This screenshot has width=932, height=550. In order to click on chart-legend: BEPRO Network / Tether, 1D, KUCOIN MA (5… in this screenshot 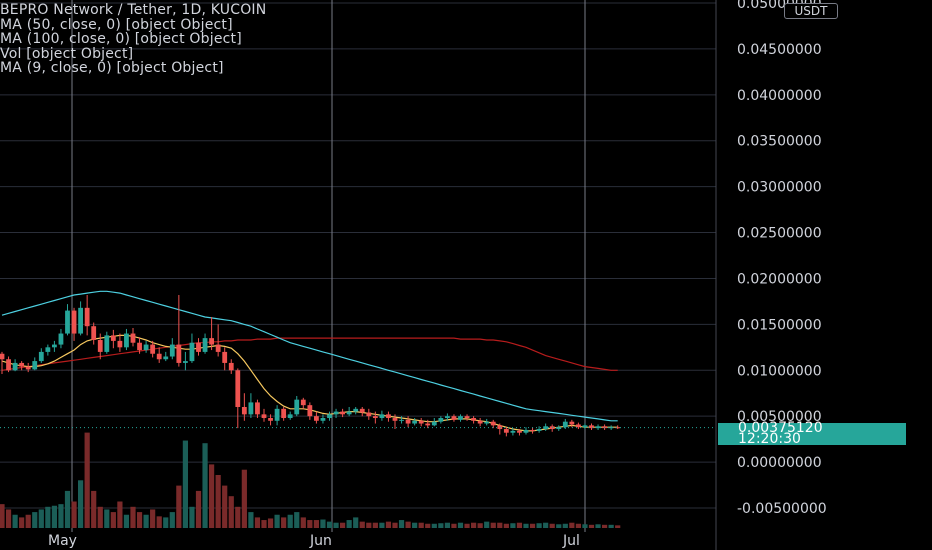, I will do `click(133, 39)`.